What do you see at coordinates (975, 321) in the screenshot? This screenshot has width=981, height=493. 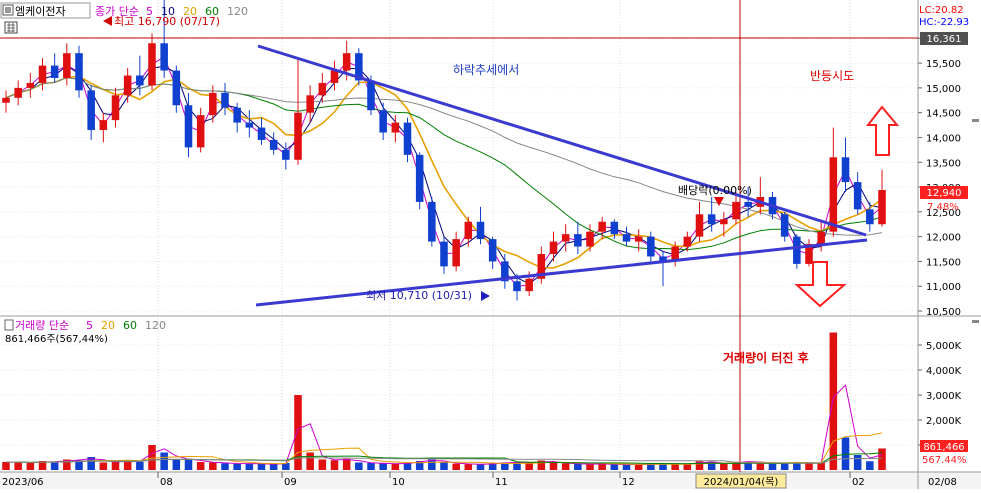 I see `volume-scroll-handle` at bounding box center [975, 321].